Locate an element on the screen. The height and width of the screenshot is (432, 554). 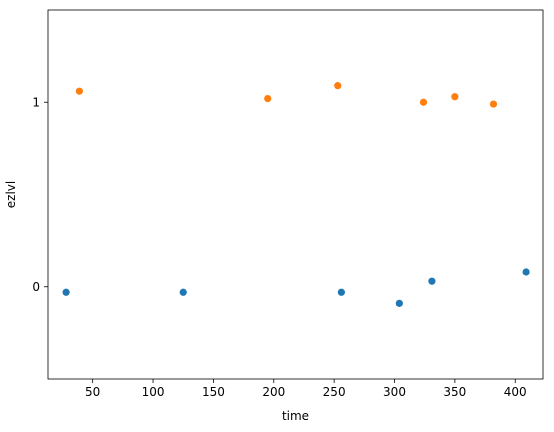
x-tick-label: 100 is located at coordinates (153, 392).